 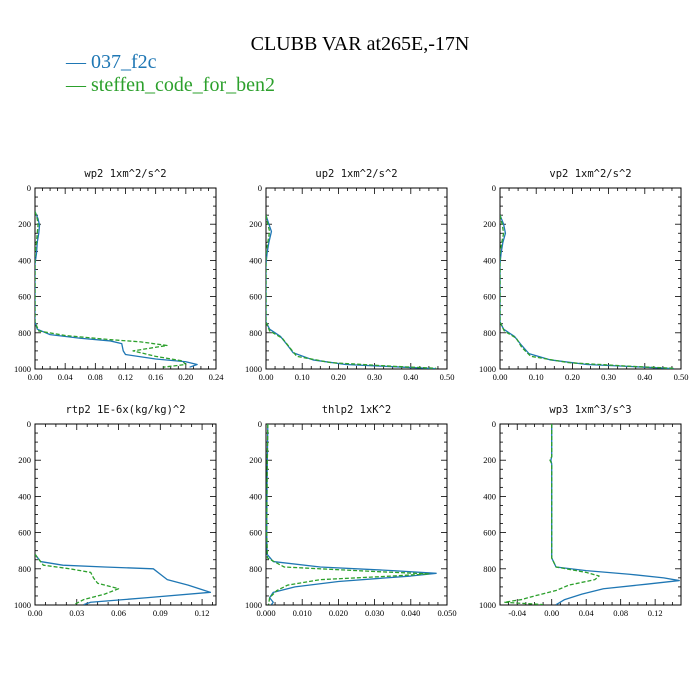 I want to click on x-tick-label: 0.24, so click(x=217, y=377).